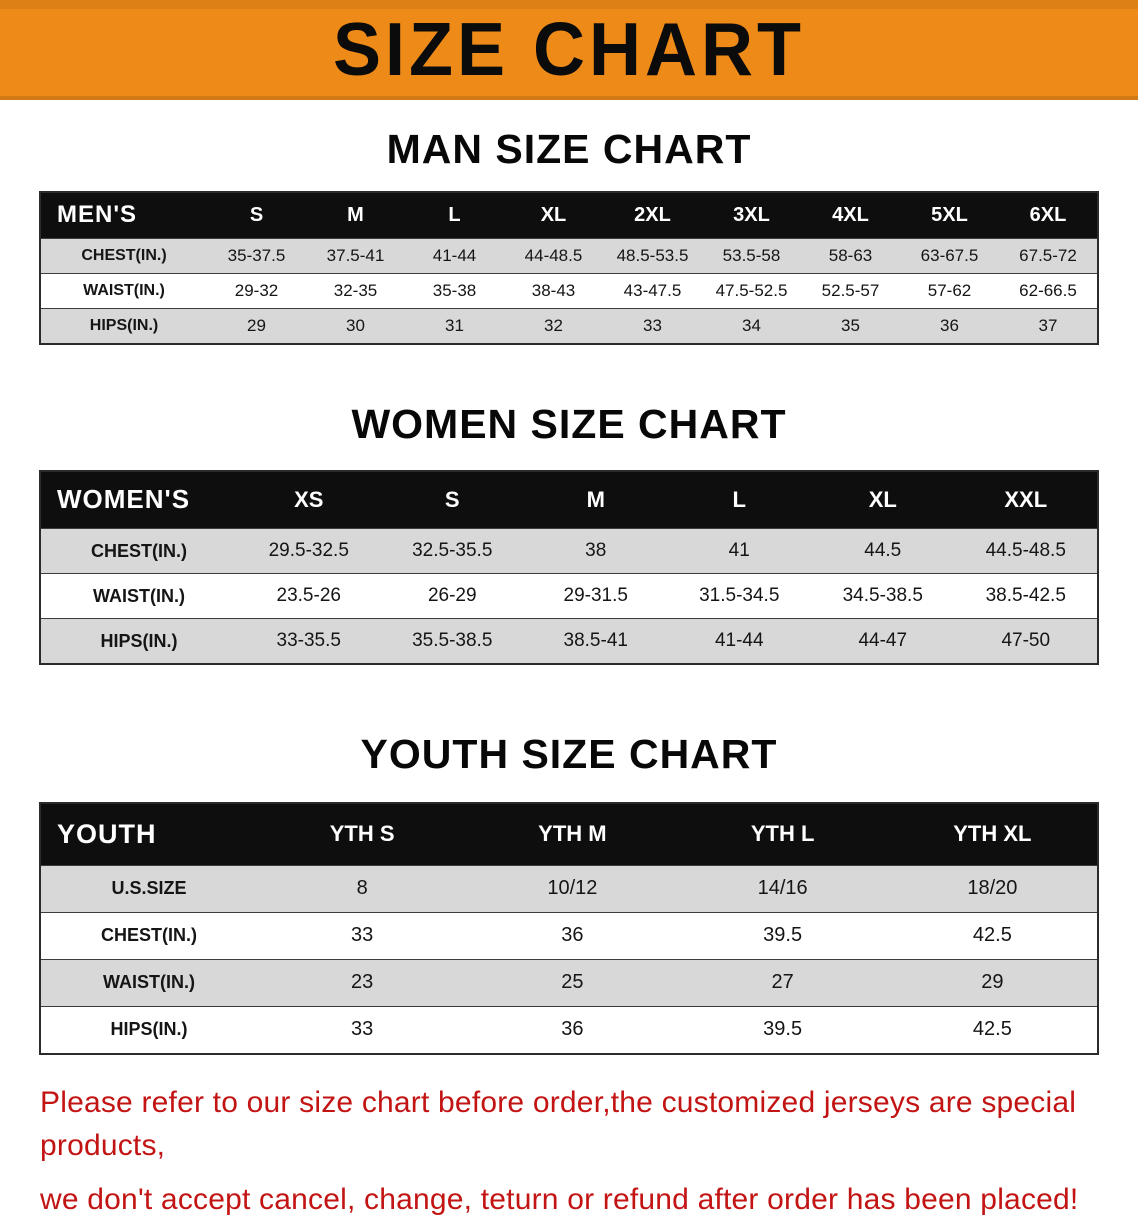 This screenshot has width=1138, height=1221. Describe the element at coordinates (850, 326) in the screenshot. I see `cell: 35` at that location.